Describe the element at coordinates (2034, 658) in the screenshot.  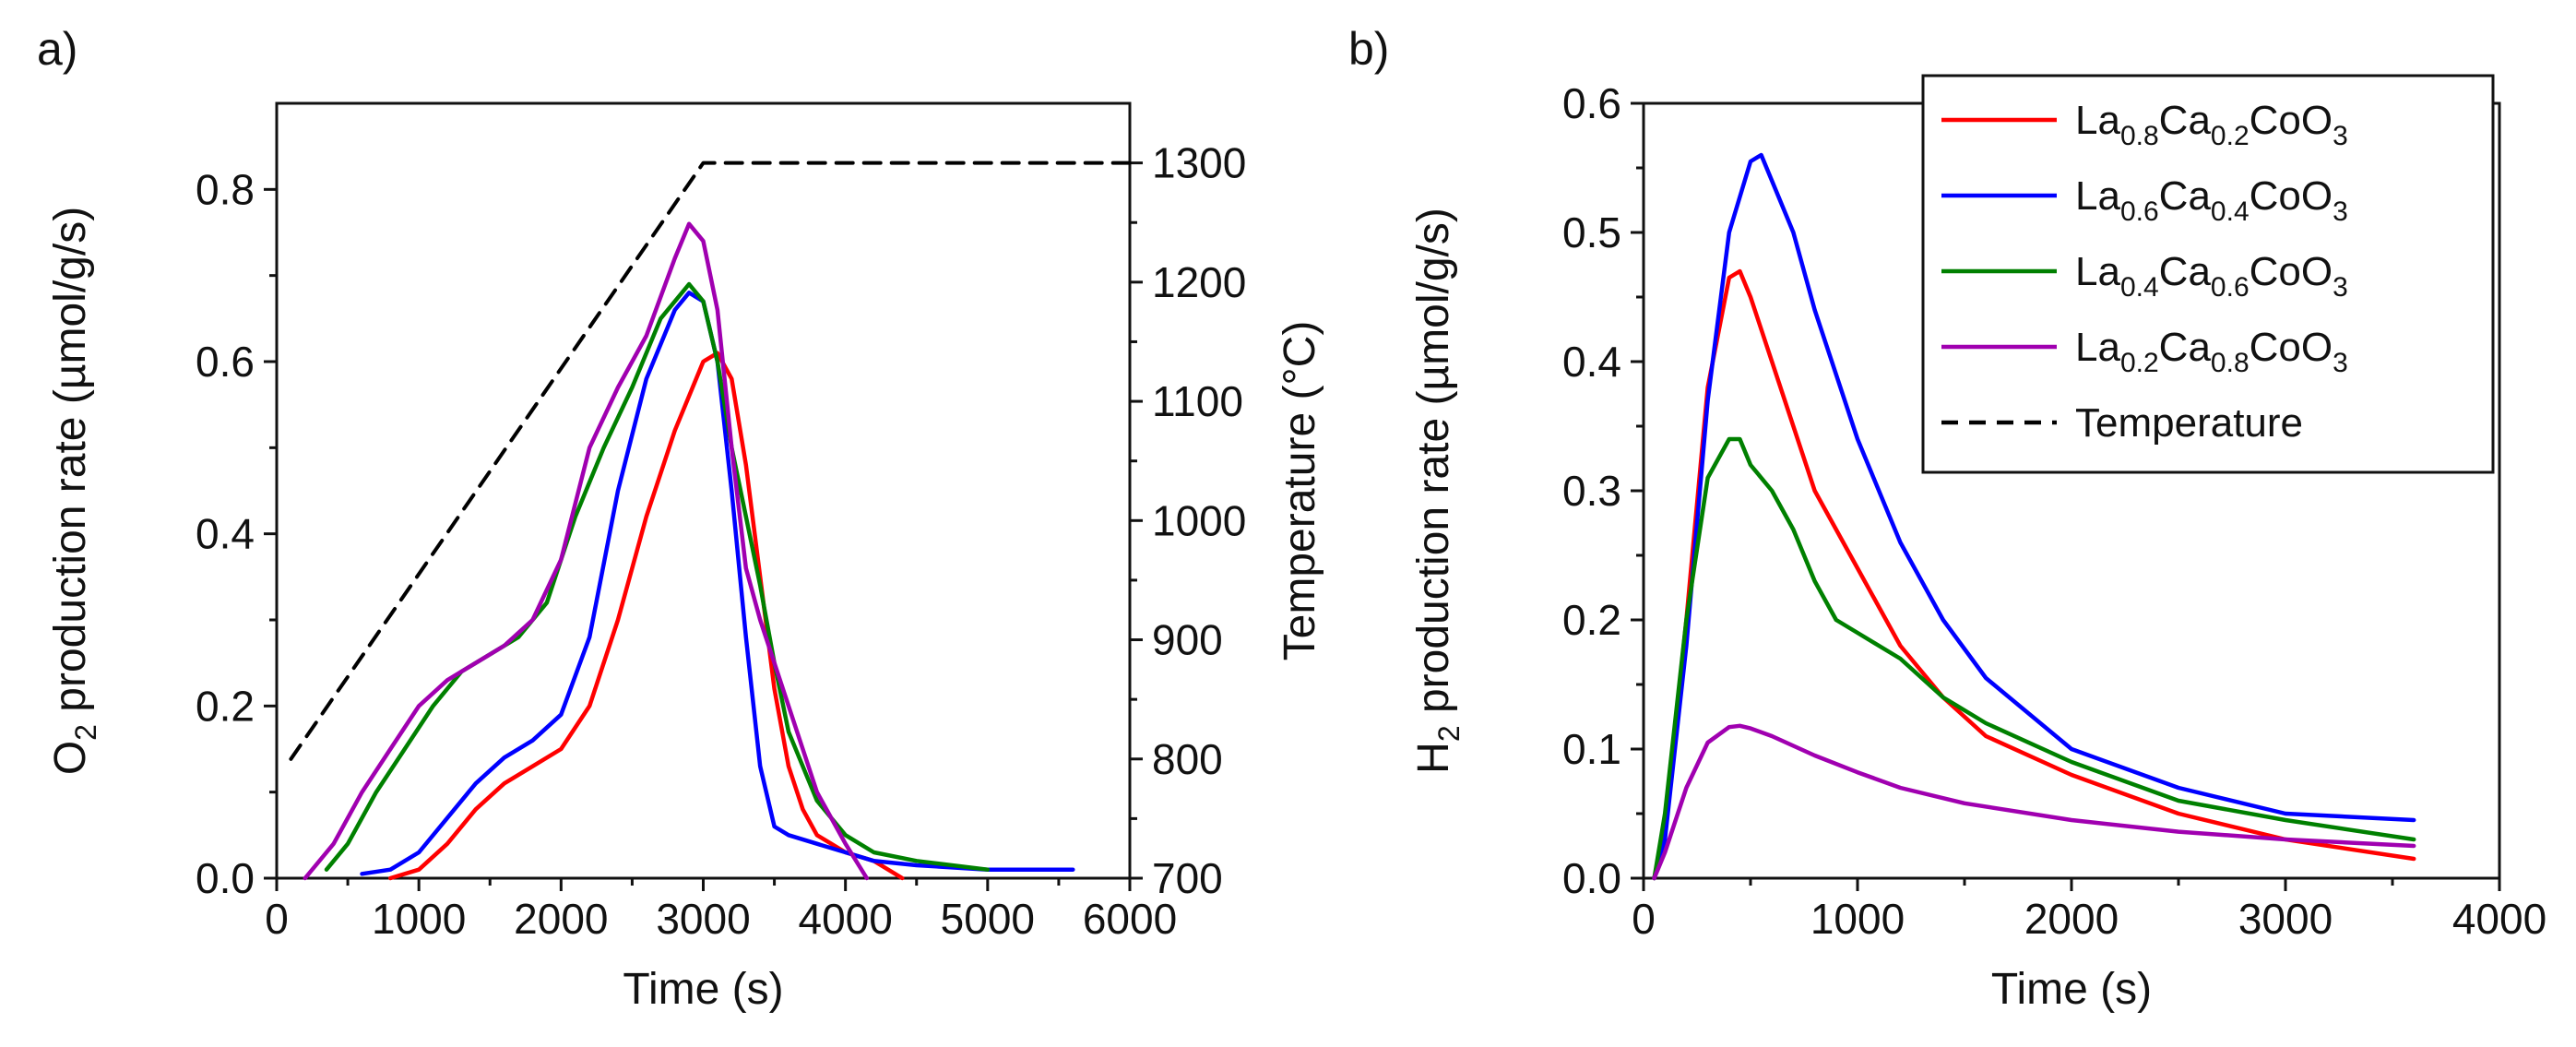
I see `panel-b-series-la0-4ca0-6coo3` at that location.